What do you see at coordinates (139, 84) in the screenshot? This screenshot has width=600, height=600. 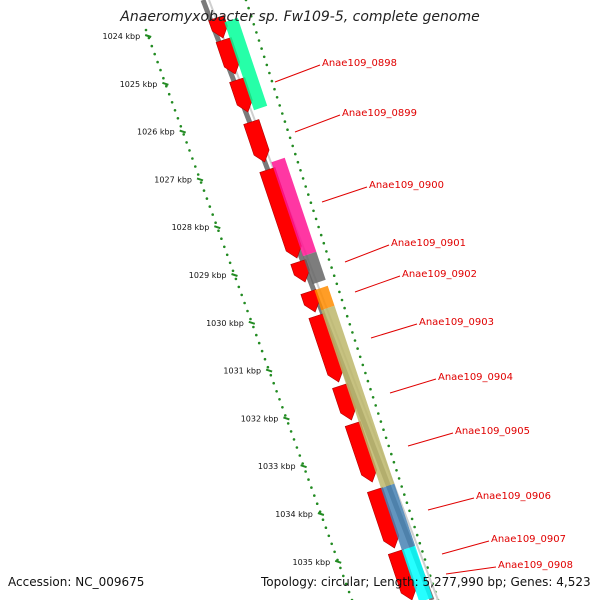 I see `kbp-tick-label: 1025 kbp` at bounding box center [139, 84].